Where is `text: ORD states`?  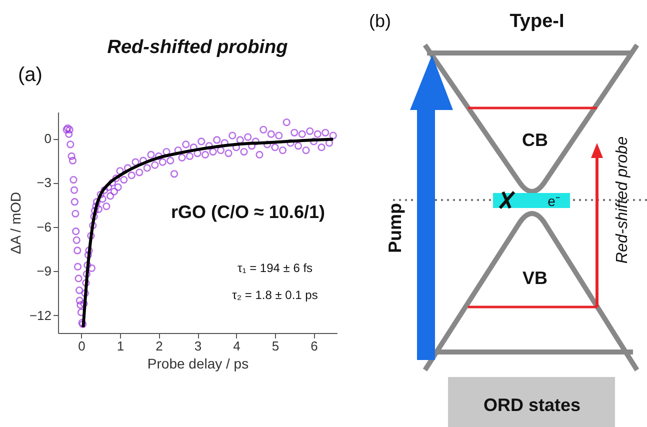 text: ORD states is located at coordinates (532, 405).